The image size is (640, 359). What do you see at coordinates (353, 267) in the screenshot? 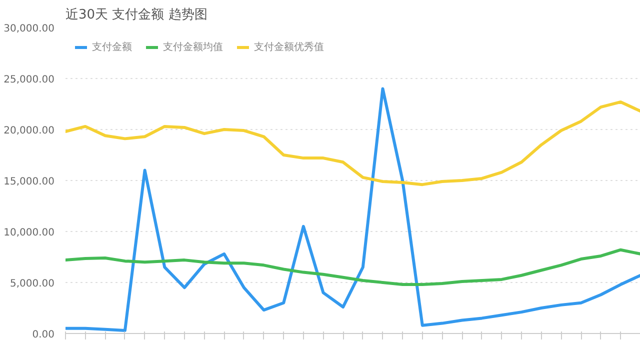
I see `line-series` at bounding box center [353, 267].